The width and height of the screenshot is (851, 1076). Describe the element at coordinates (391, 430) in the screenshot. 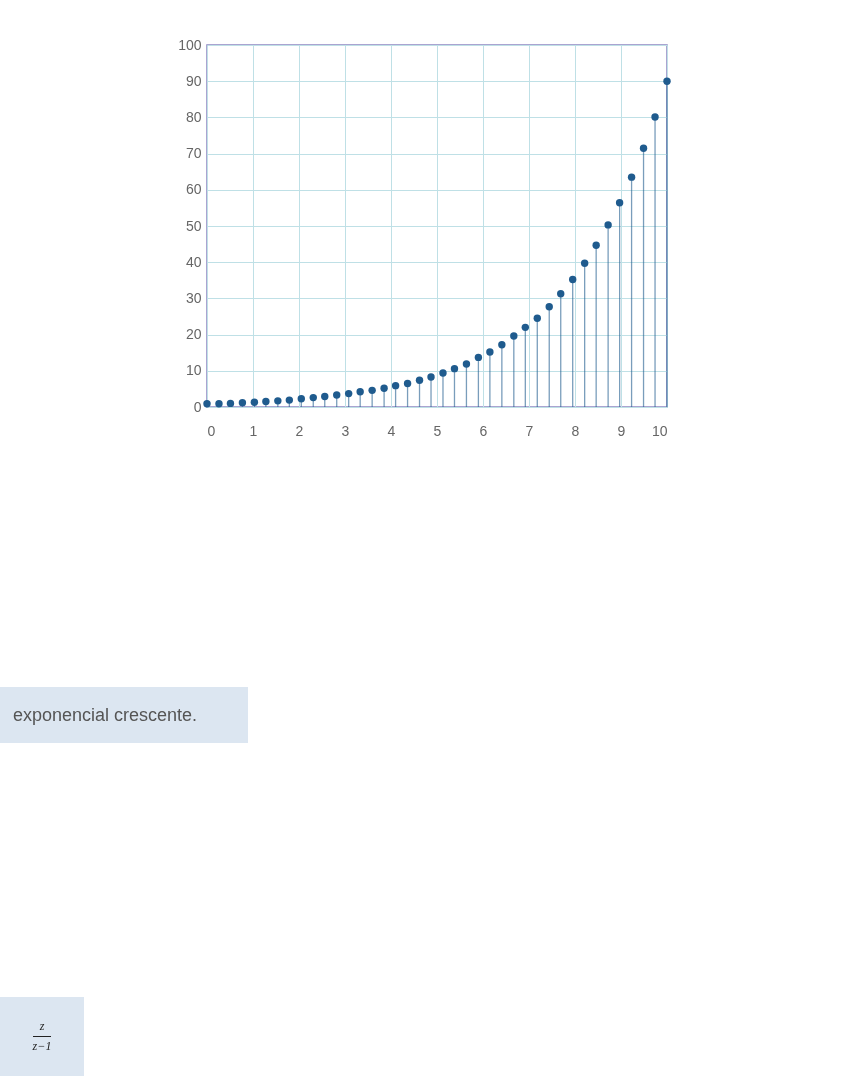

I see `x-tick-label: 4` at that location.